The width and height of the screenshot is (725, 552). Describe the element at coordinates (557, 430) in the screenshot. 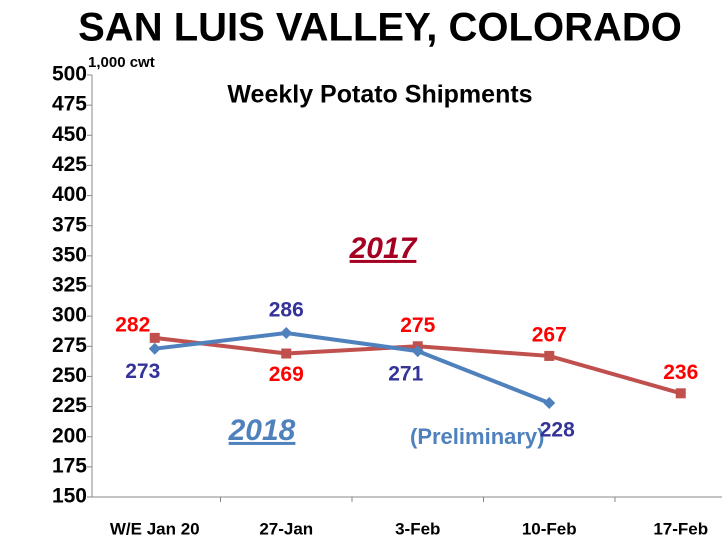

I see `data-label: 228` at that location.